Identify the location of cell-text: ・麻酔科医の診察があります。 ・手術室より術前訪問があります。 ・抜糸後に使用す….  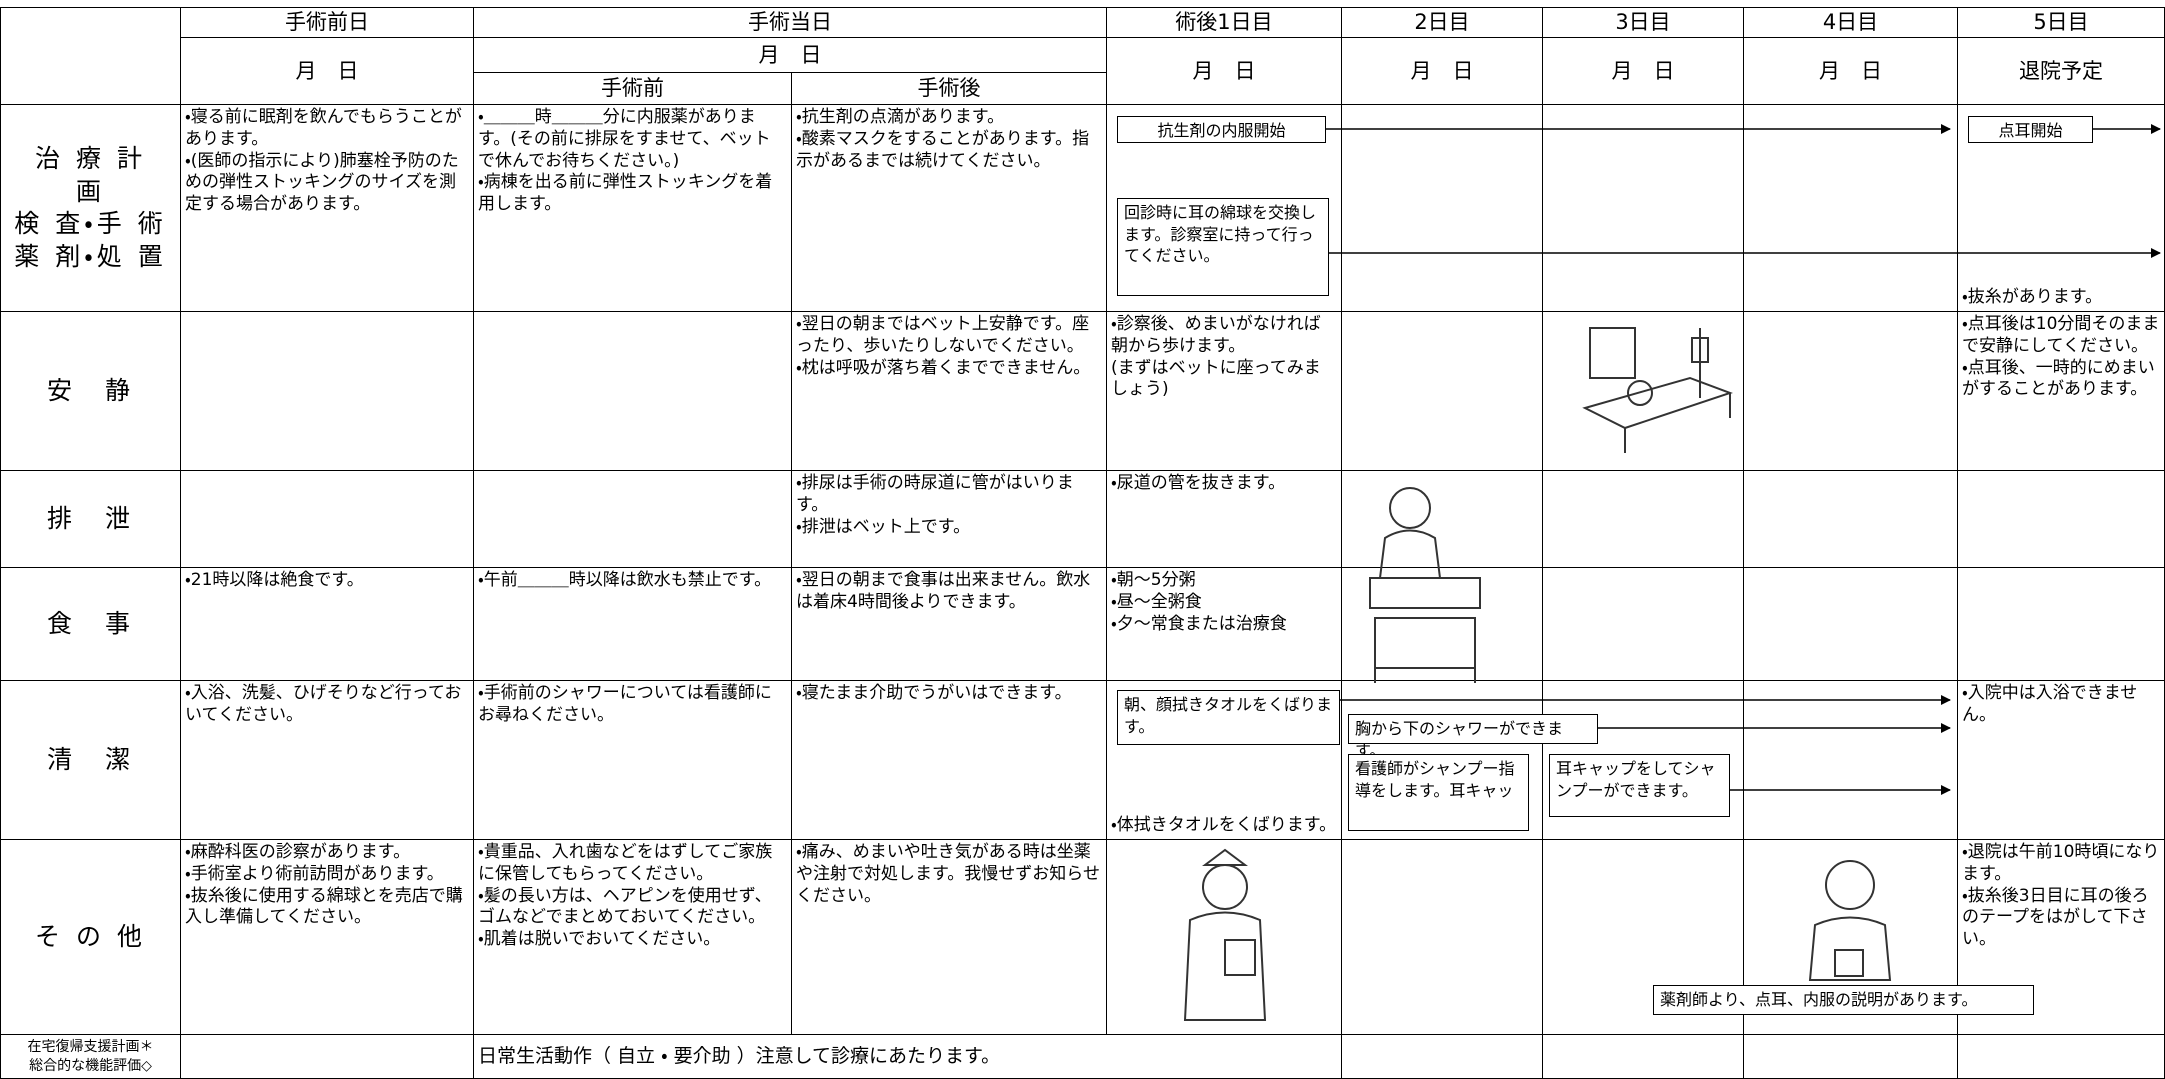
(327, 937).